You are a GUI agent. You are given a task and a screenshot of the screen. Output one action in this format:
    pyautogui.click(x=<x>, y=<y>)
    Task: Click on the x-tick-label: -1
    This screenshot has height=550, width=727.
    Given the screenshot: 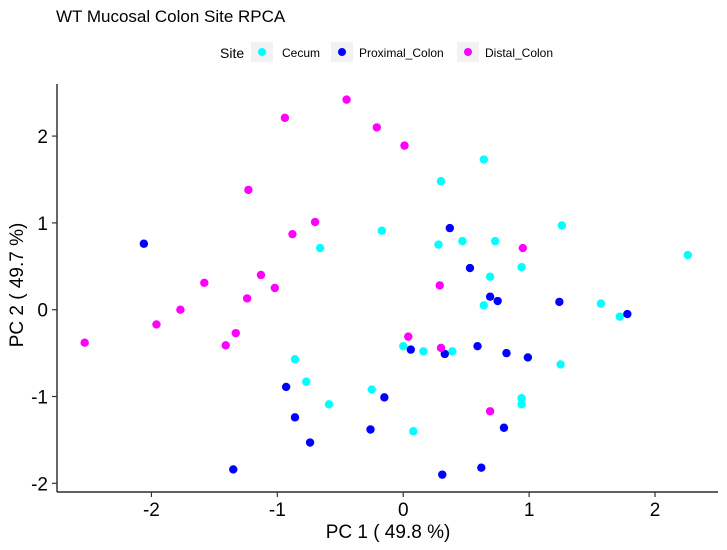 What is the action you would take?
    pyautogui.click(x=277, y=510)
    